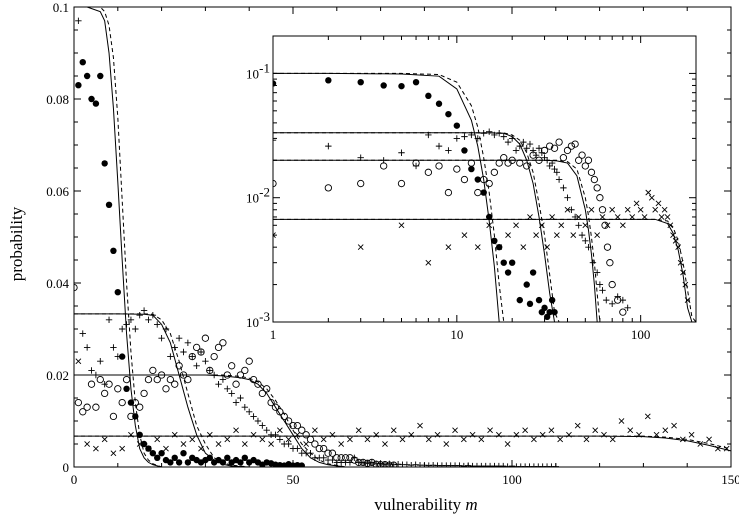  Describe the element at coordinates (273, 334) in the screenshot. I see `inset-x-tick-label: 1` at that location.